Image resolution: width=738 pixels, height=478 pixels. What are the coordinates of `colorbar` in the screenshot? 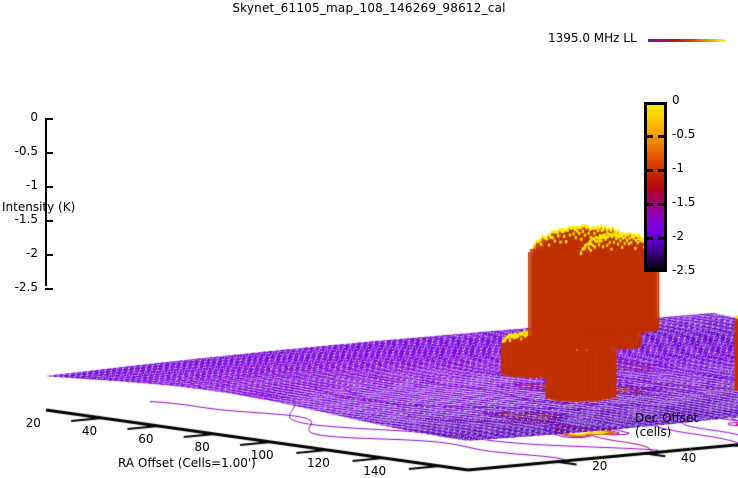 It's located at (655, 187).